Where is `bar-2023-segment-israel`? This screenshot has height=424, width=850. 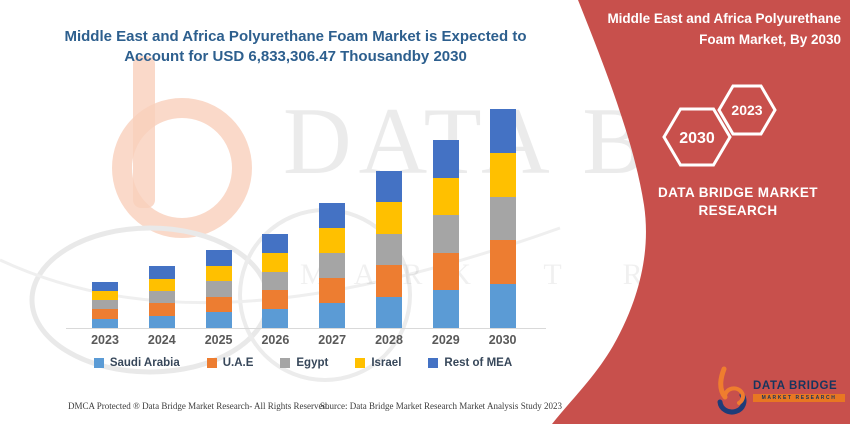
bar-2023-segment-israel is located at coordinates (105, 295).